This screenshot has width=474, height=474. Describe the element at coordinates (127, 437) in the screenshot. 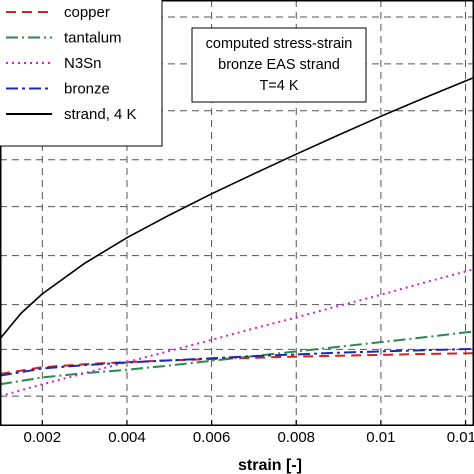

I see `x-tick-label-1: 0.004` at that location.